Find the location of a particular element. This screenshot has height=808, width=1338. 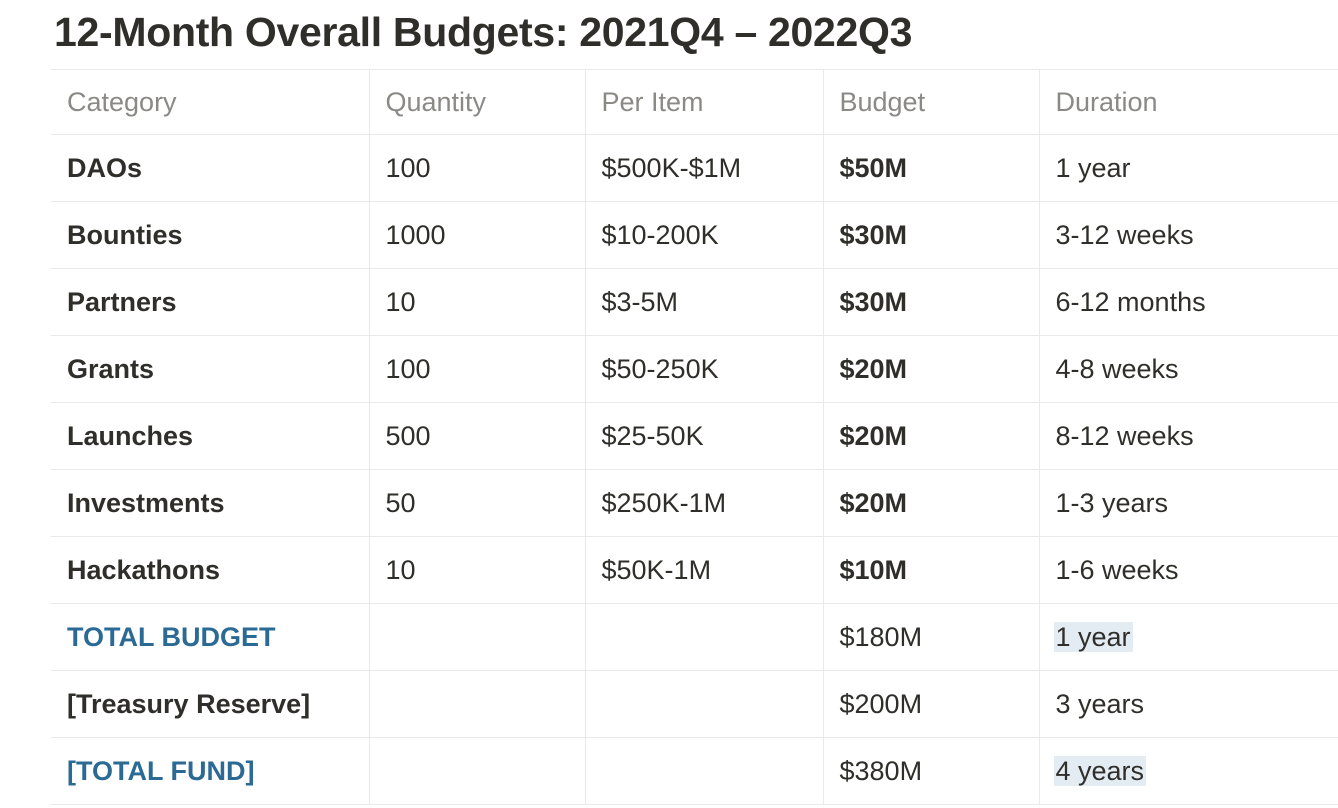

duration-cell: 1-6 weeks is located at coordinates (1188, 570).